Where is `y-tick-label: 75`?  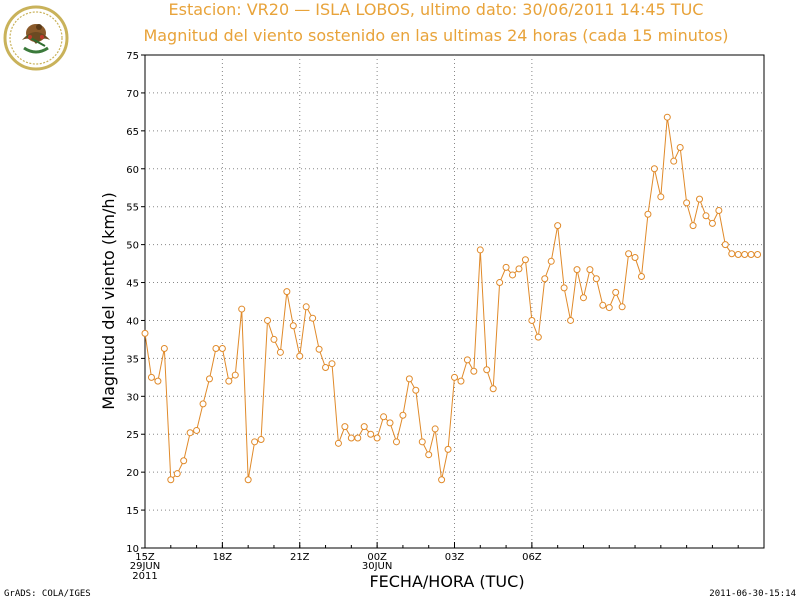 y-tick-label: 75 is located at coordinates (132, 56).